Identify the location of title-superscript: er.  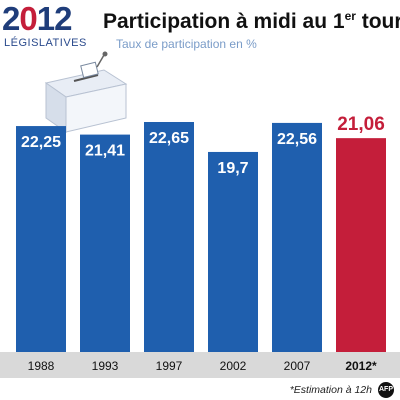
(350, 16).